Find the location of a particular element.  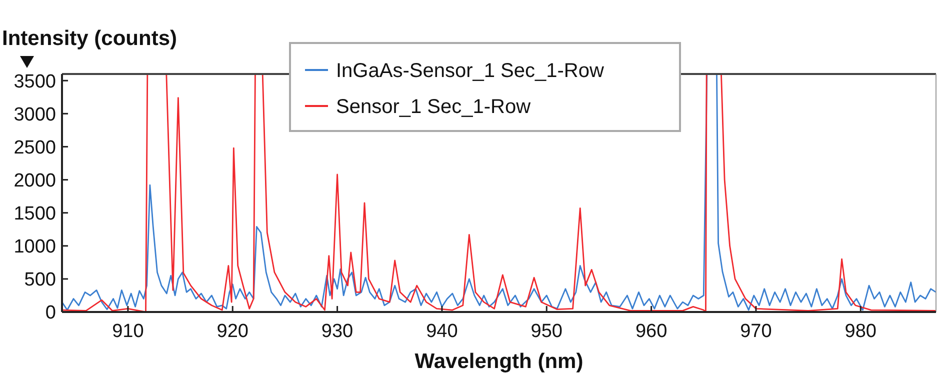

y-axis-title: Intensity (counts) is located at coordinates (90, 38).